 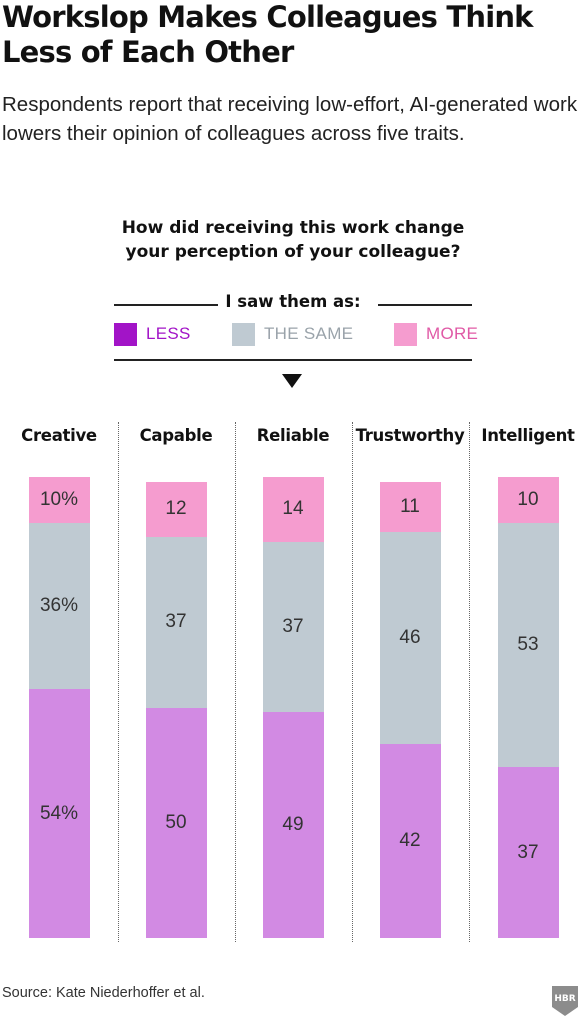 I want to click on hbr-logo: HBR, so click(x=565, y=1001).